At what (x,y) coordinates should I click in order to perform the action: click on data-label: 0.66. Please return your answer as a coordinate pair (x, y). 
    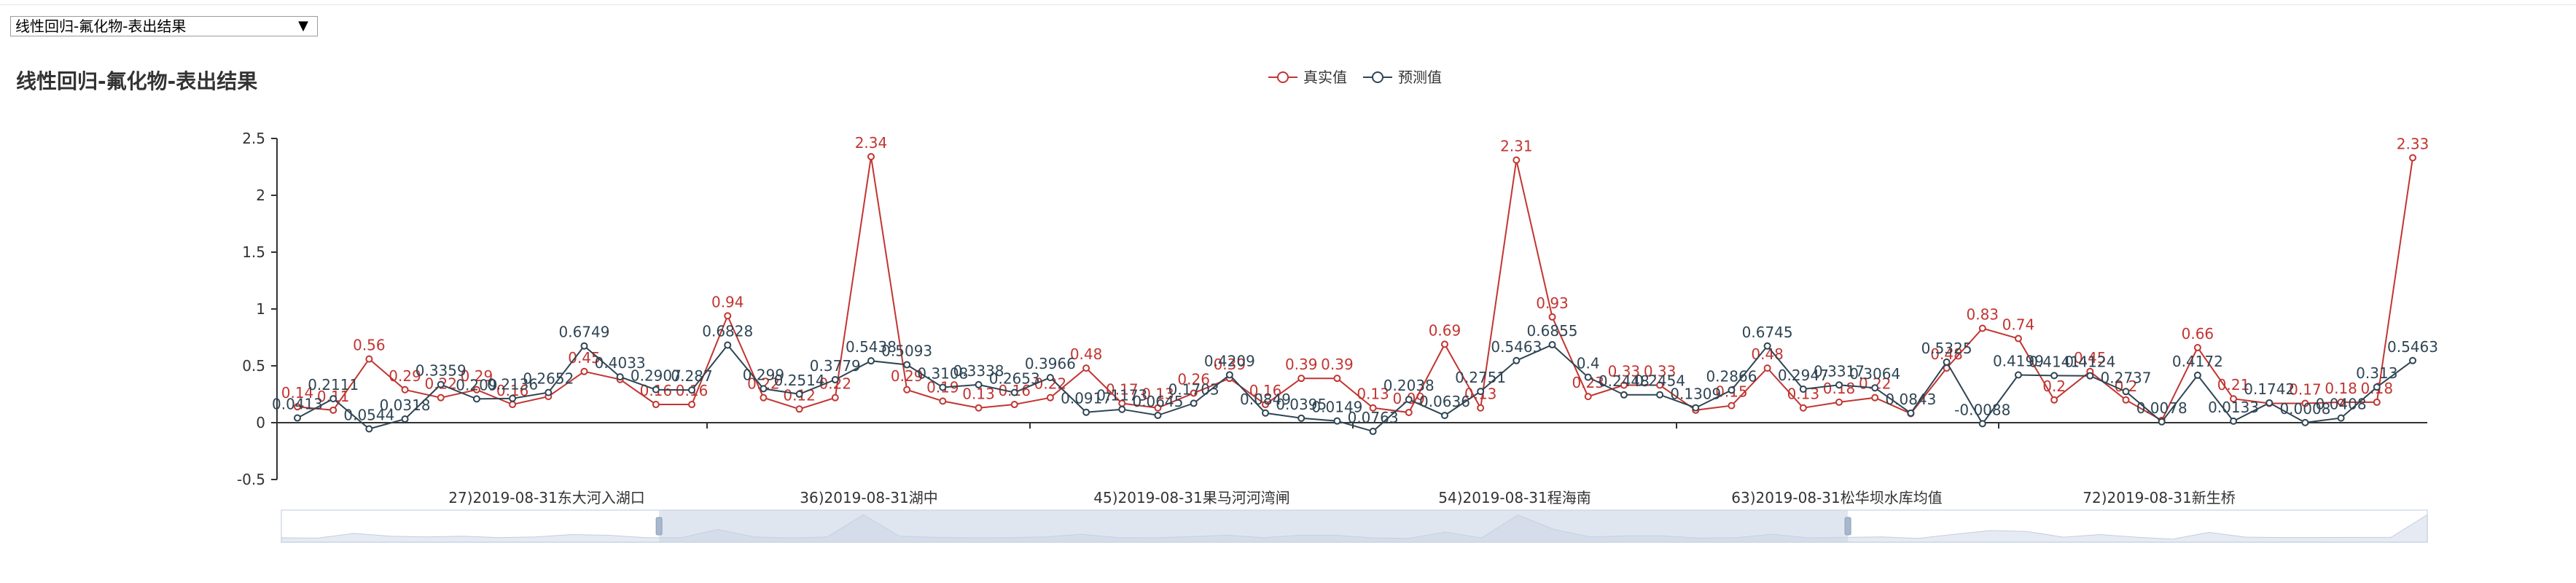
    Looking at the image, I should click on (2198, 334).